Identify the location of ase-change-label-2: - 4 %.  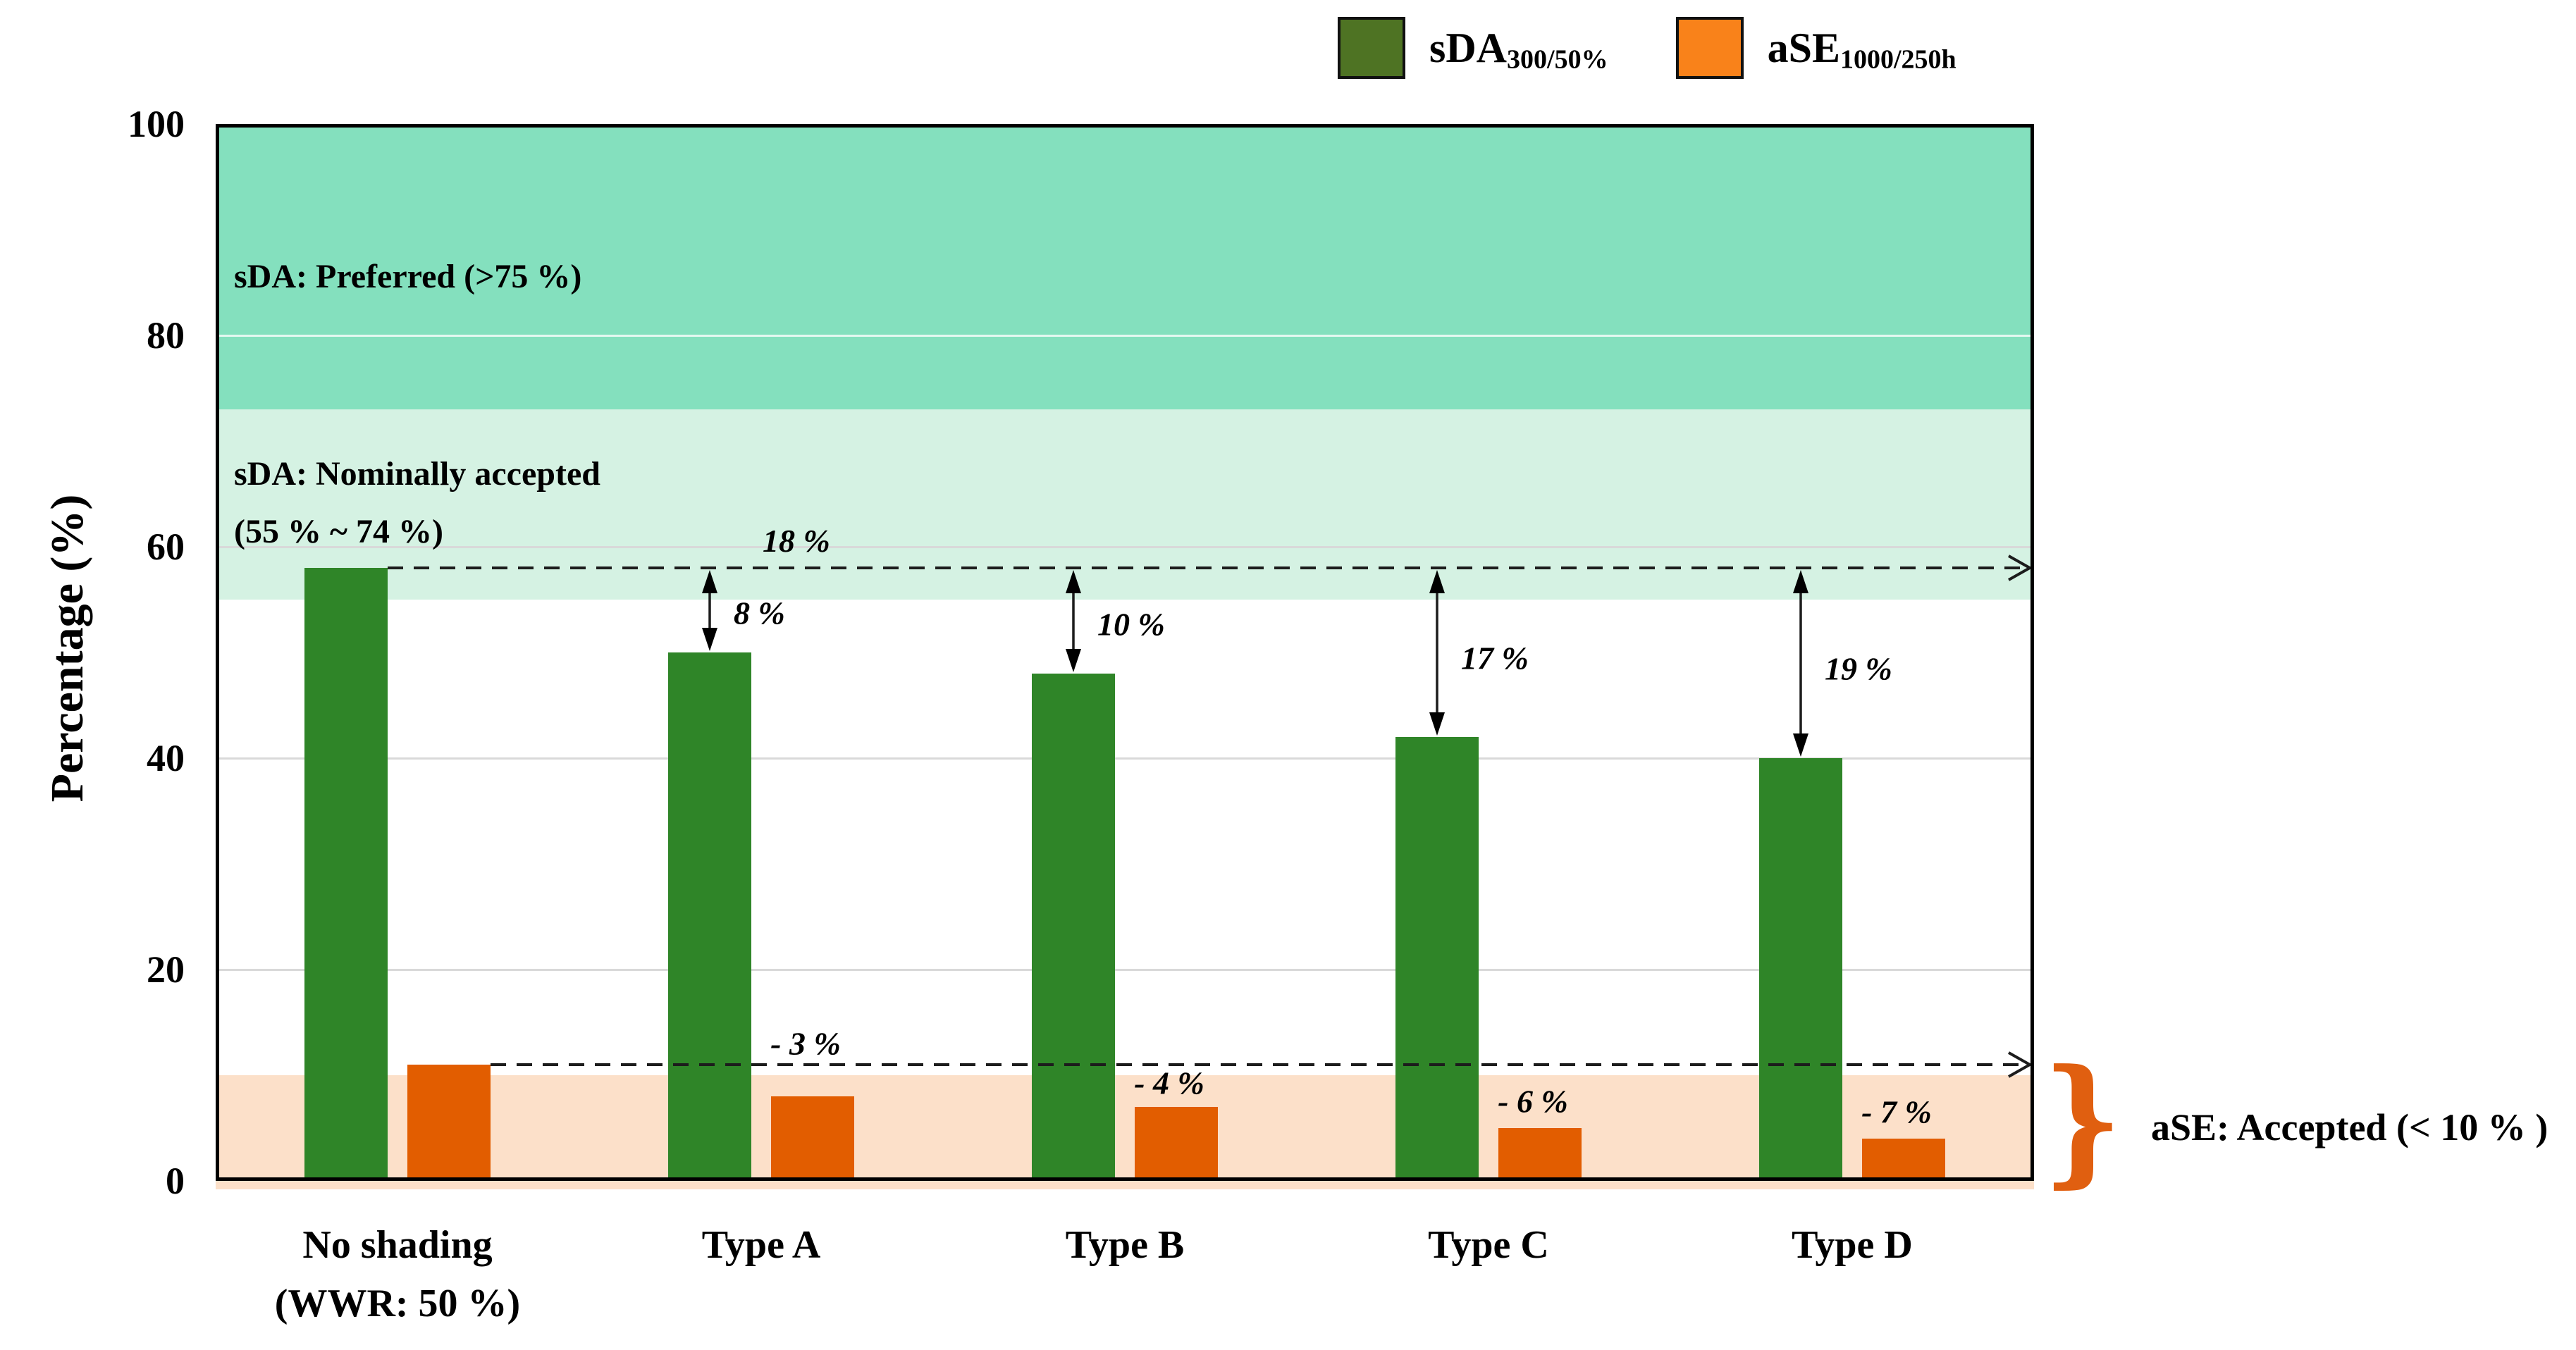
(1169, 1083).